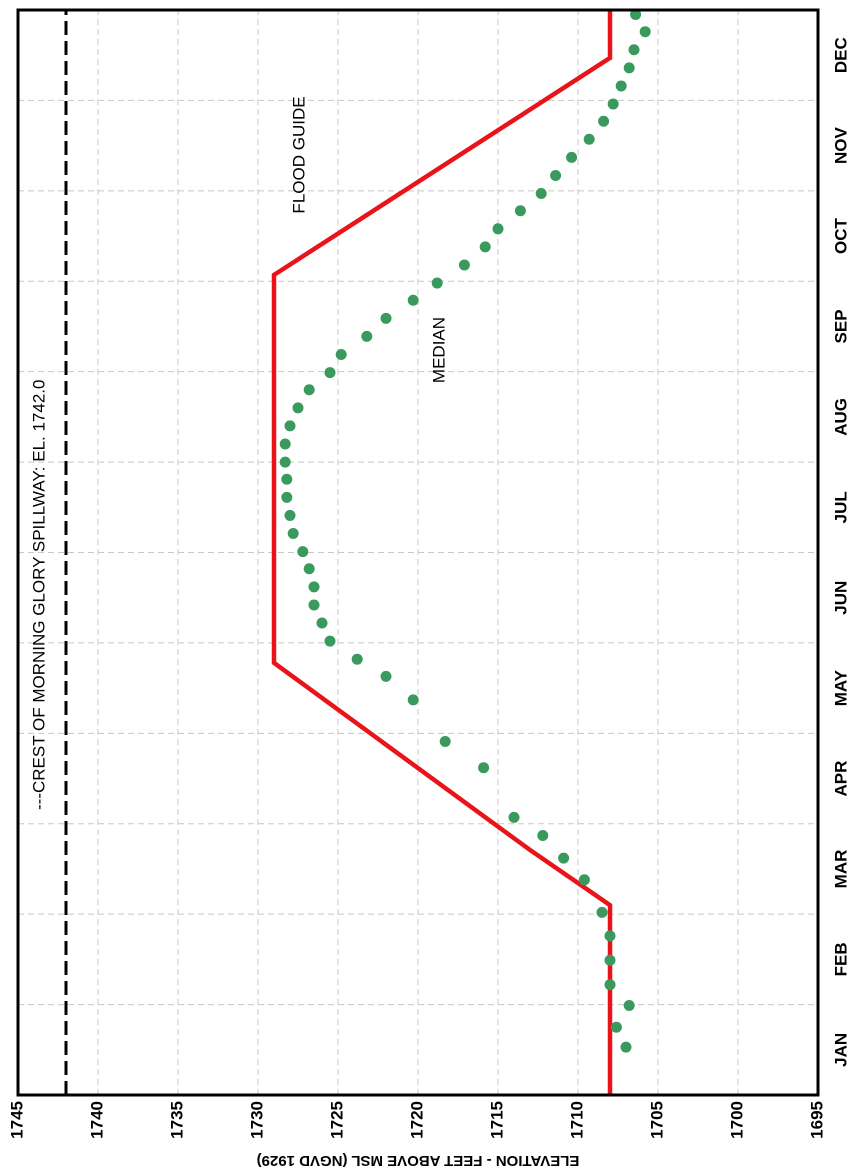 The width and height of the screenshot is (860, 1169). I want to click on series-label: MEDIAN, so click(438, 350).